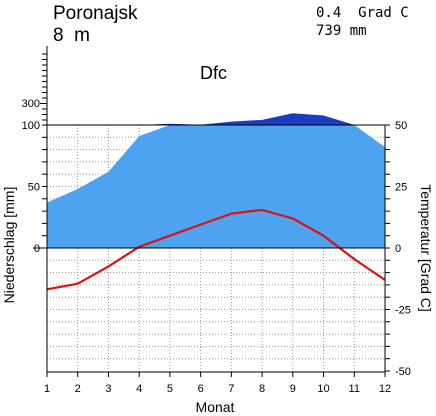 This screenshot has height=416, width=436. I want to click on precip-tick-label: 300, so click(31, 104).